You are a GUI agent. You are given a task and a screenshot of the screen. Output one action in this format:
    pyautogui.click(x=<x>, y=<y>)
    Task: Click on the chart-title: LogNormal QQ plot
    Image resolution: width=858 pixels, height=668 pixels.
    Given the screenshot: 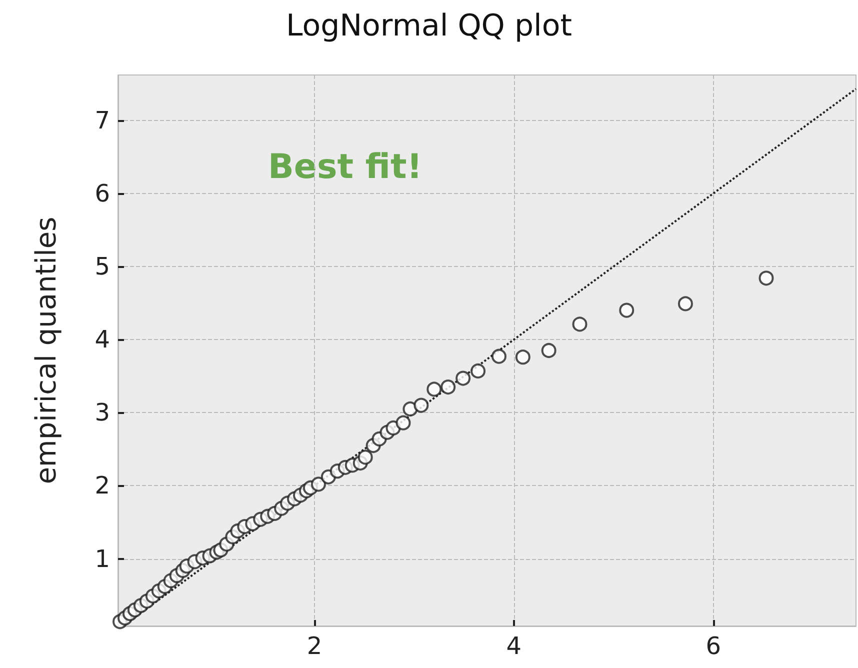 What is the action you would take?
    pyautogui.click(x=429, y=26)
    